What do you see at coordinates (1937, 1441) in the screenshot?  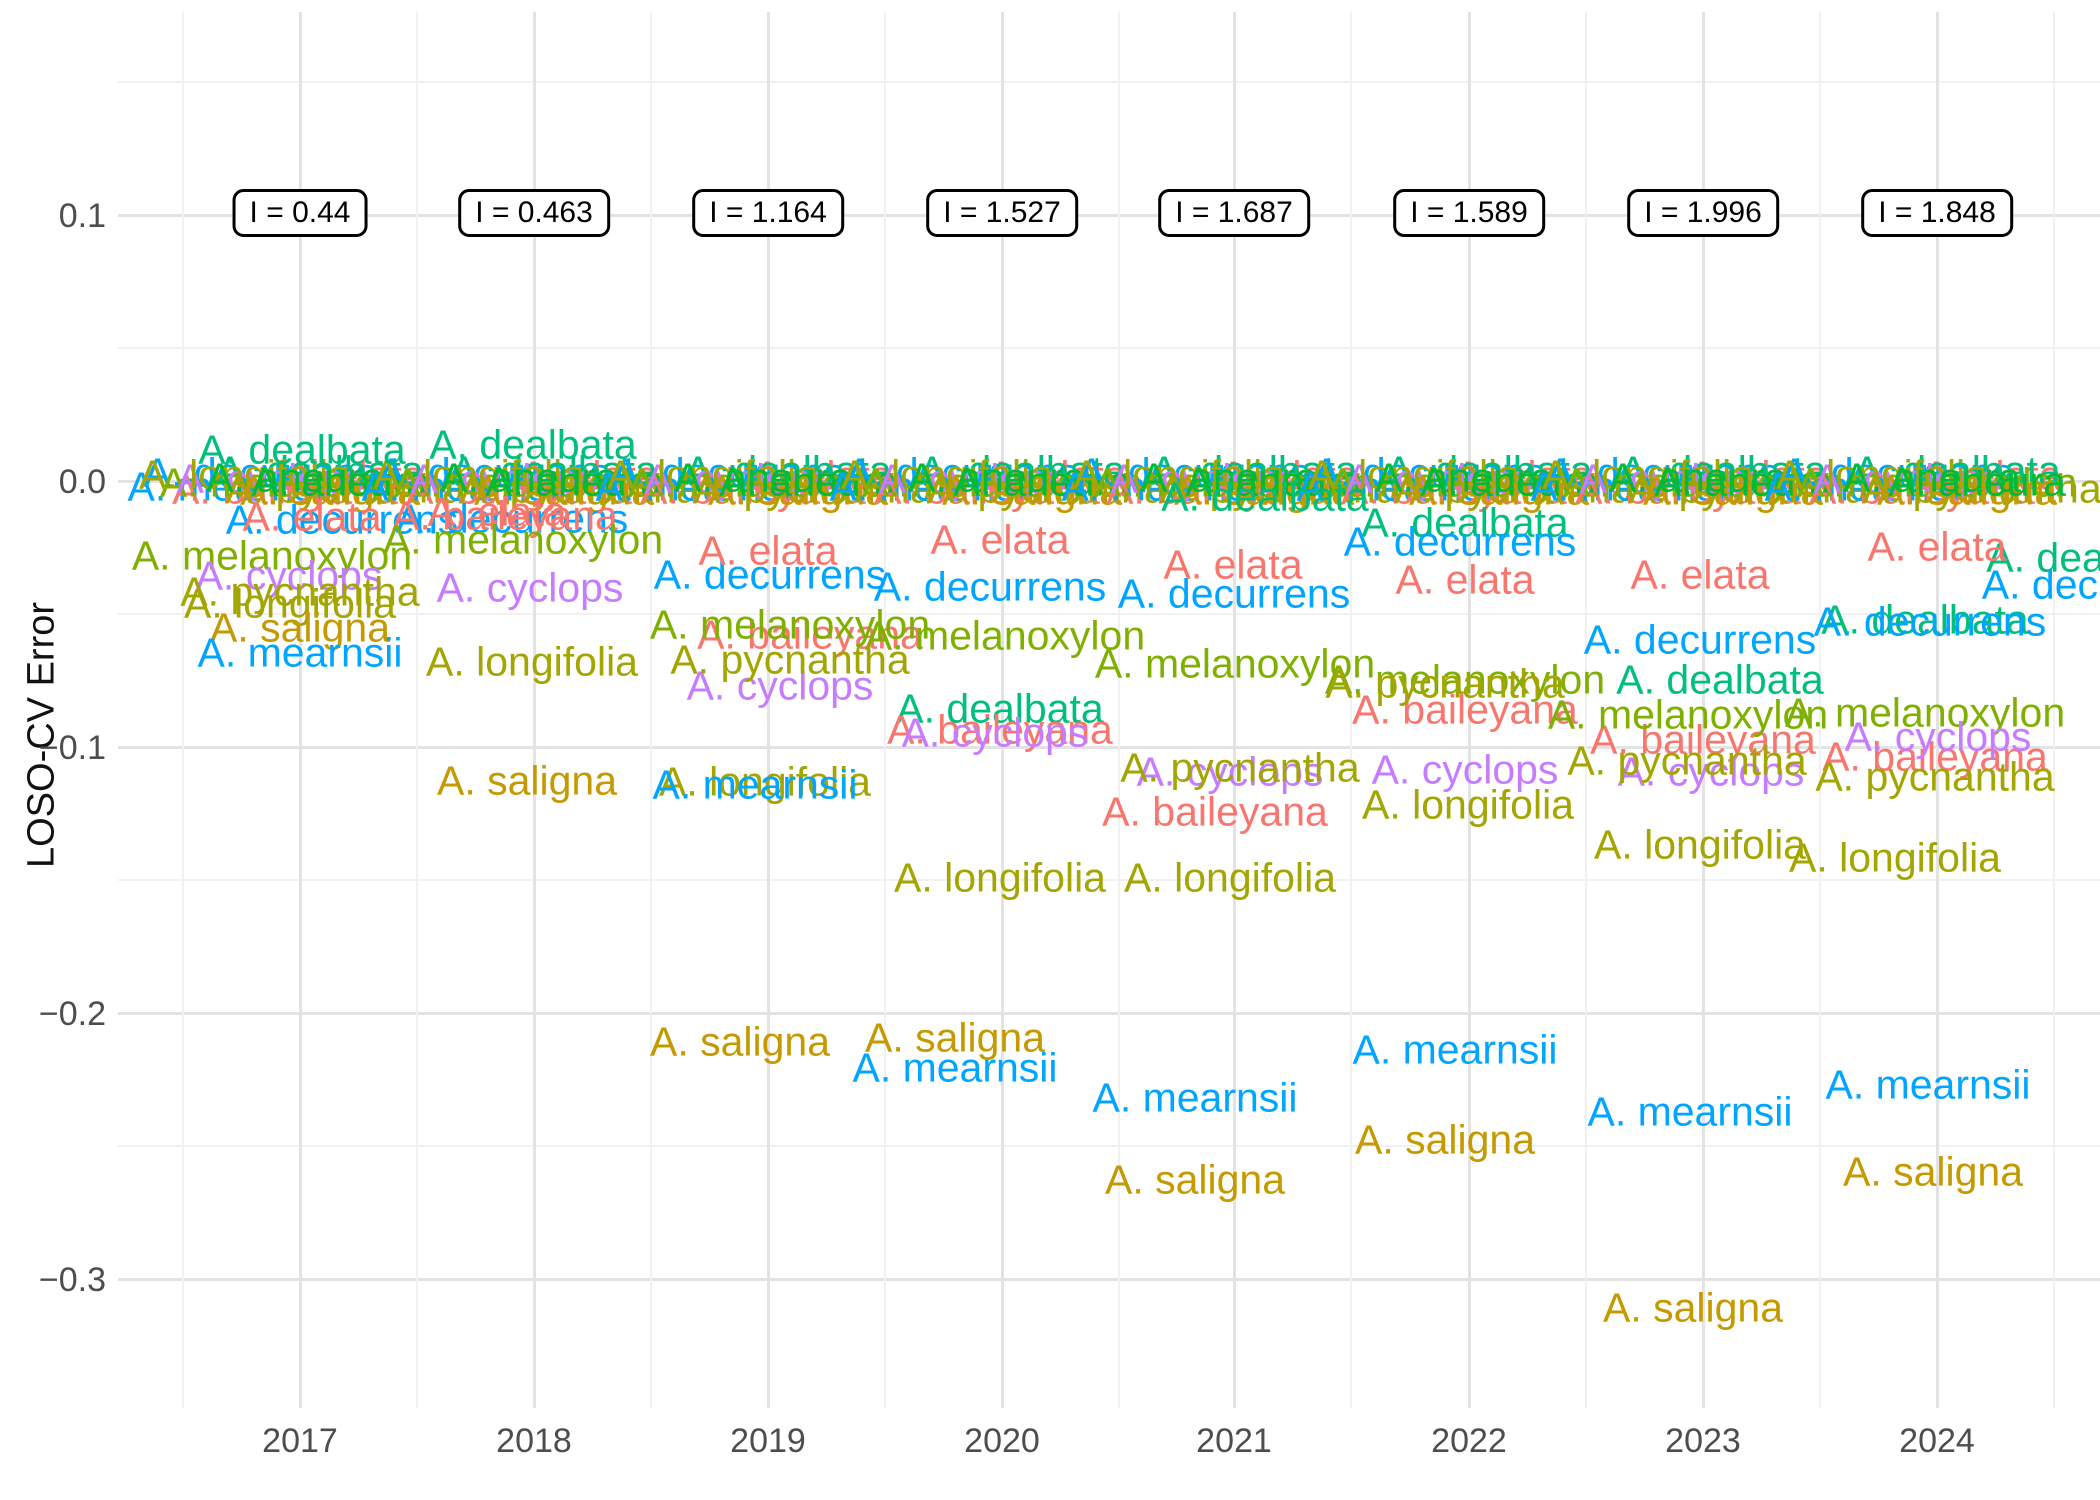 I see `x-tick-label: 2024` at bounding box center [1937, 1441].